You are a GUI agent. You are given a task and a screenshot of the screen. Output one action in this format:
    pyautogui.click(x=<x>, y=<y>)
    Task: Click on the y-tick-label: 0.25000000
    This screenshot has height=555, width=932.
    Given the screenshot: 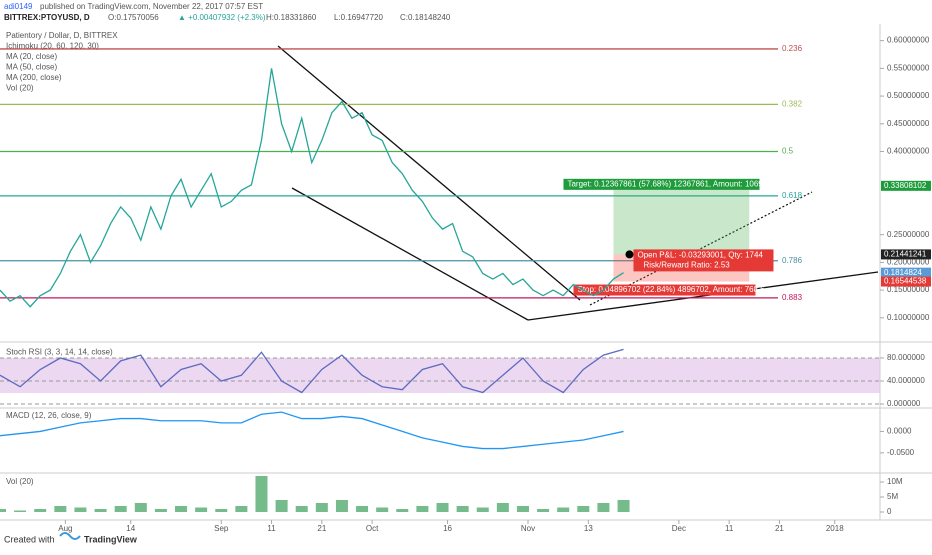 What is the action you would take?
    pyautogui.click(x=908, y=234)
    